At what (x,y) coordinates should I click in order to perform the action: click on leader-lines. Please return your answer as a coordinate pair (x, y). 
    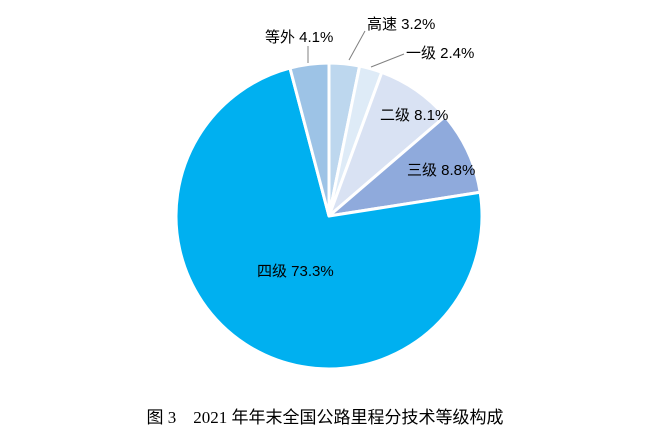
    Looking at the image, I should click on (356, 49).